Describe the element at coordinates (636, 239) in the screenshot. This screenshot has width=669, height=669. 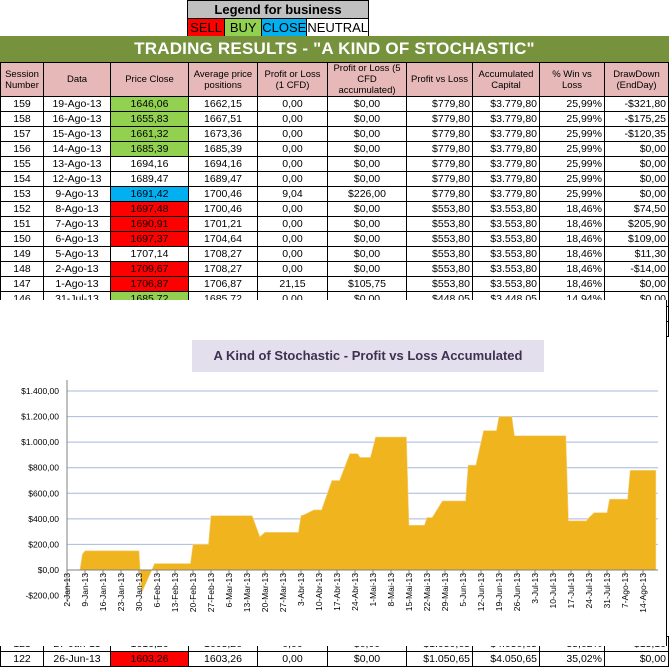
I see `cell-drawdown: $109,00` at that location.